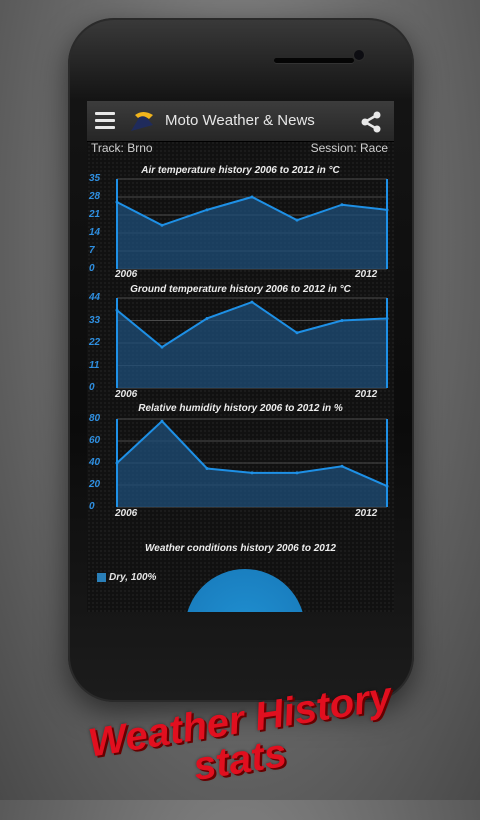 Image resolution: width=480 pixels, height=820 pixels. Describe the element at coordinates (95, 196) in the screenshot. I see `y-tick-label: 28` at that location.